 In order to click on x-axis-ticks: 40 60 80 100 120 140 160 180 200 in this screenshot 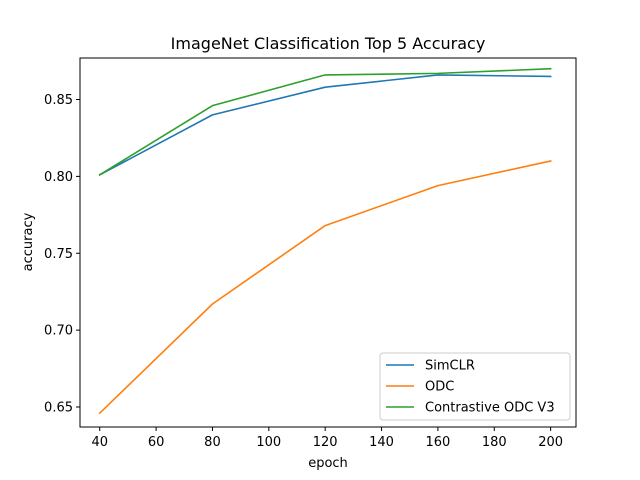, I will do `click(327, 438)`.